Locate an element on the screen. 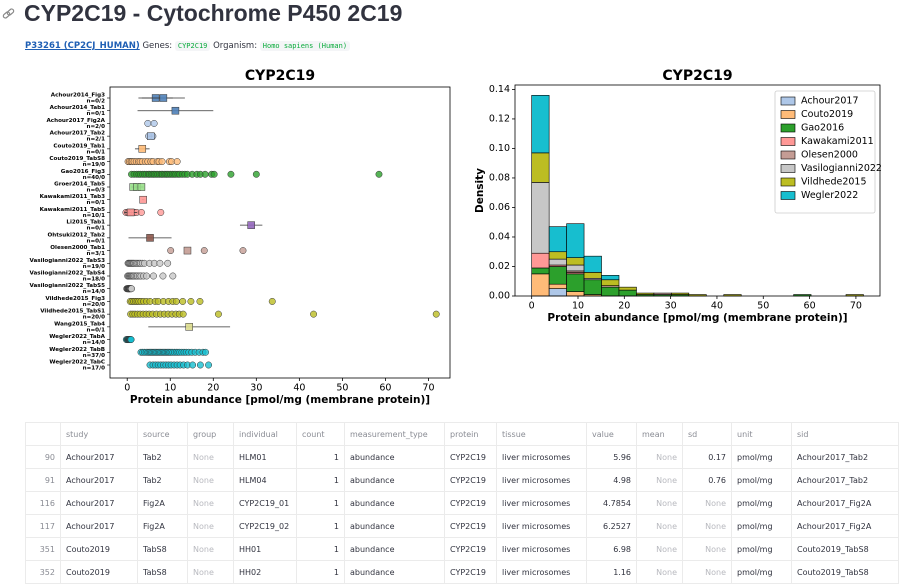  y-tick-label: 0.14 is located at coordinates (499, 89).